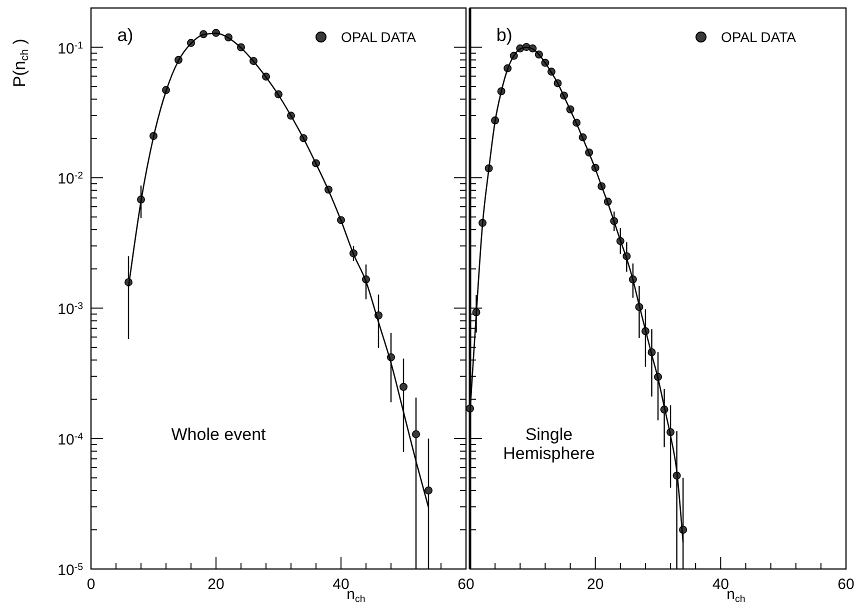 This screenshot has width=858, height=603. What do you see at coordinates (736, 594) in the screenshot?
I see `x-axis-title: n$_{ch}$` at bounding box center [736, 594].